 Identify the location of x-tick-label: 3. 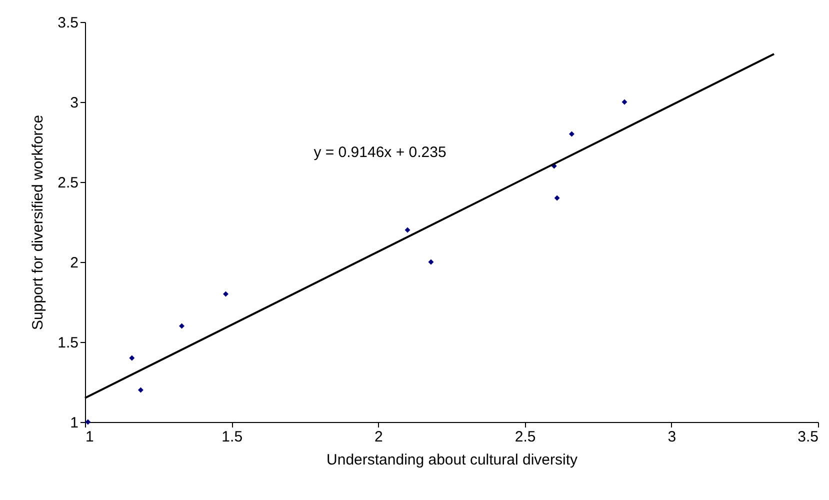
(672, 437).